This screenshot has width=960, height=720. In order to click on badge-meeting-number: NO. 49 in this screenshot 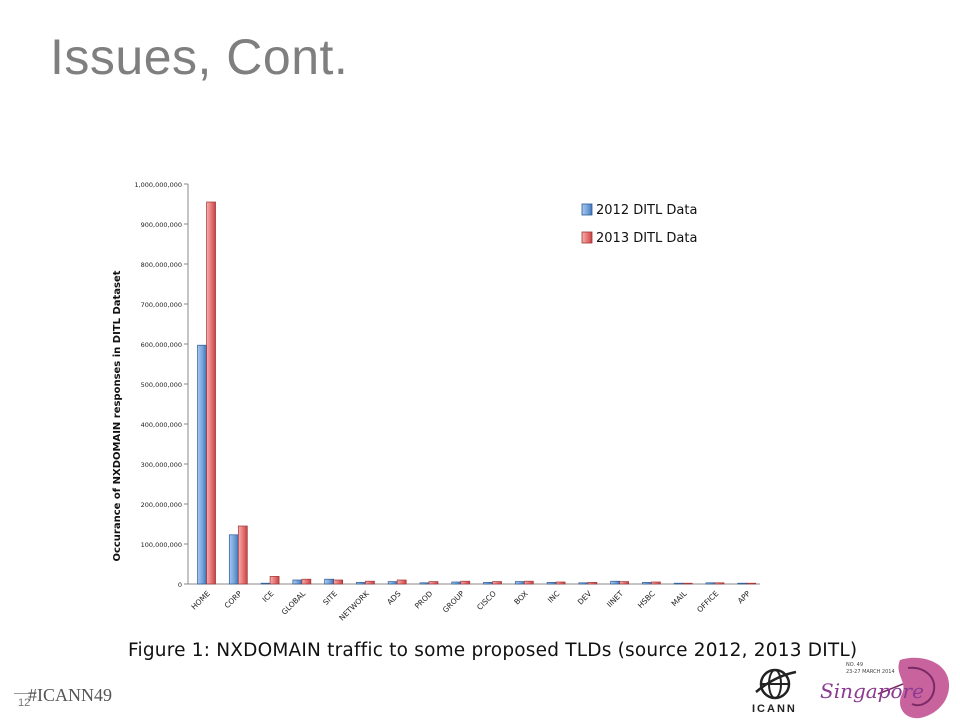, I will do `click(854, 665)`.